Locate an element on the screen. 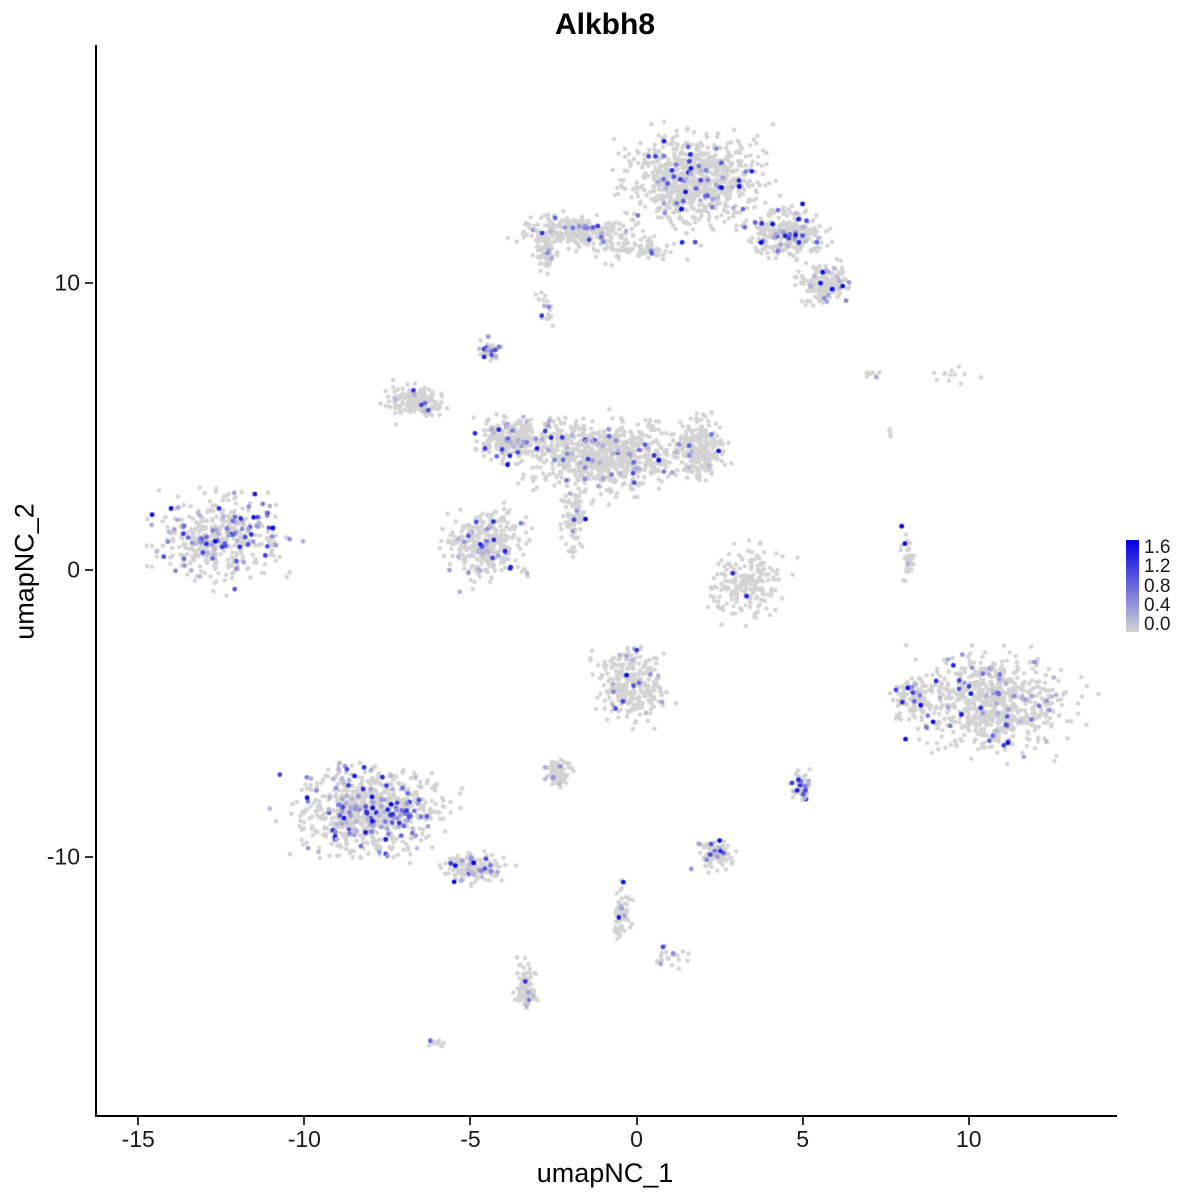 This screenshot has width=1200, height=1200. legend-labels: 1.6 1.2 0.8 0.4 0.0 is located at coordinates (1157, 586).